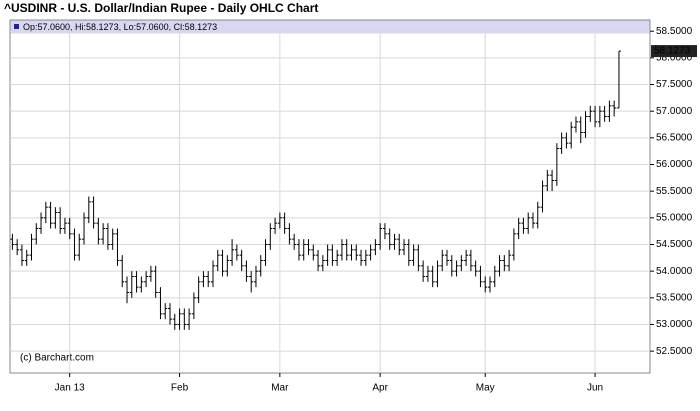 This screenshot has height=411, width=700. Describe the element at coordinates (674, 137) in the screenshot. I see `y-tick-label: 56.5000` at that location.